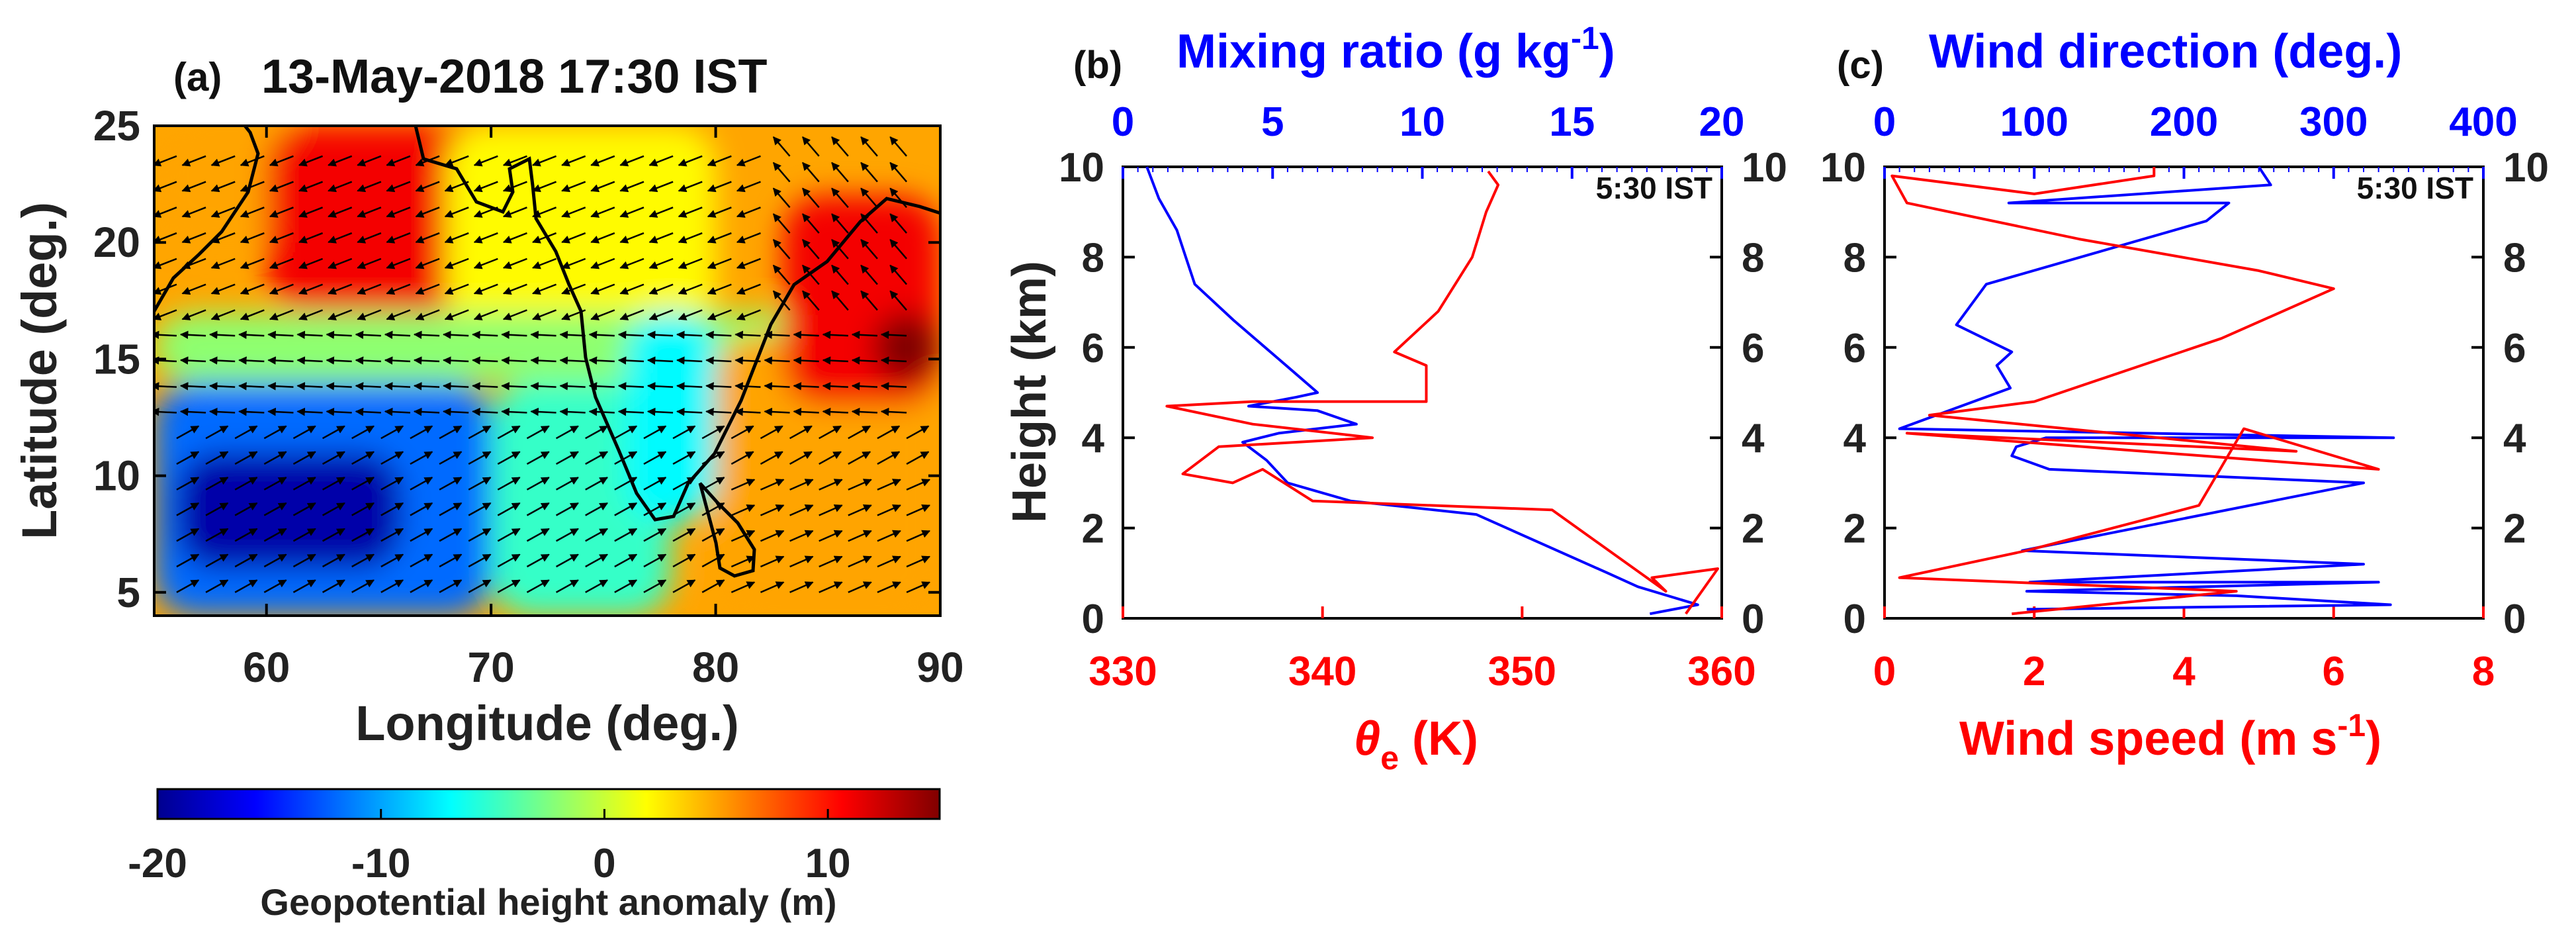  I want to click on panel-c-top-axis-label: Wind direction (deg.), so click(2165, 51).